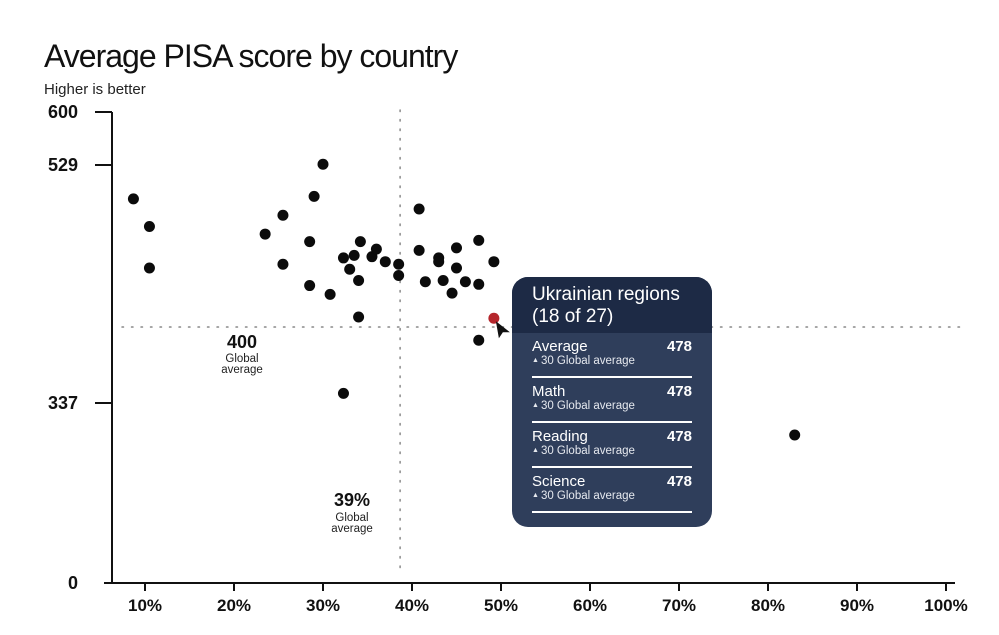 The width and height of the screenshot is (999, 635). I want to click on tooltip-header: Ukrainian regions (18 of 27), so click(612, 305).